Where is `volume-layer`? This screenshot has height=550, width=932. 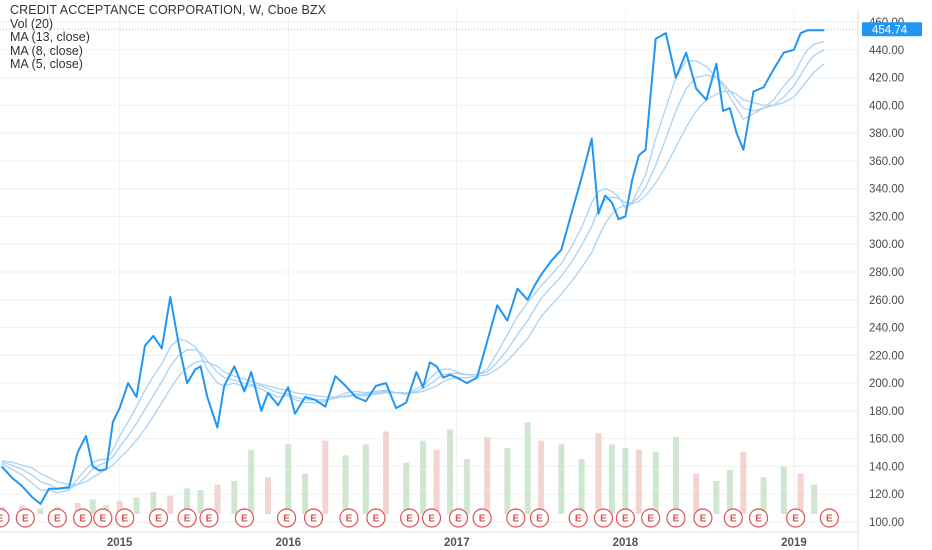 volume-layer is located at coordinates (409, 468).